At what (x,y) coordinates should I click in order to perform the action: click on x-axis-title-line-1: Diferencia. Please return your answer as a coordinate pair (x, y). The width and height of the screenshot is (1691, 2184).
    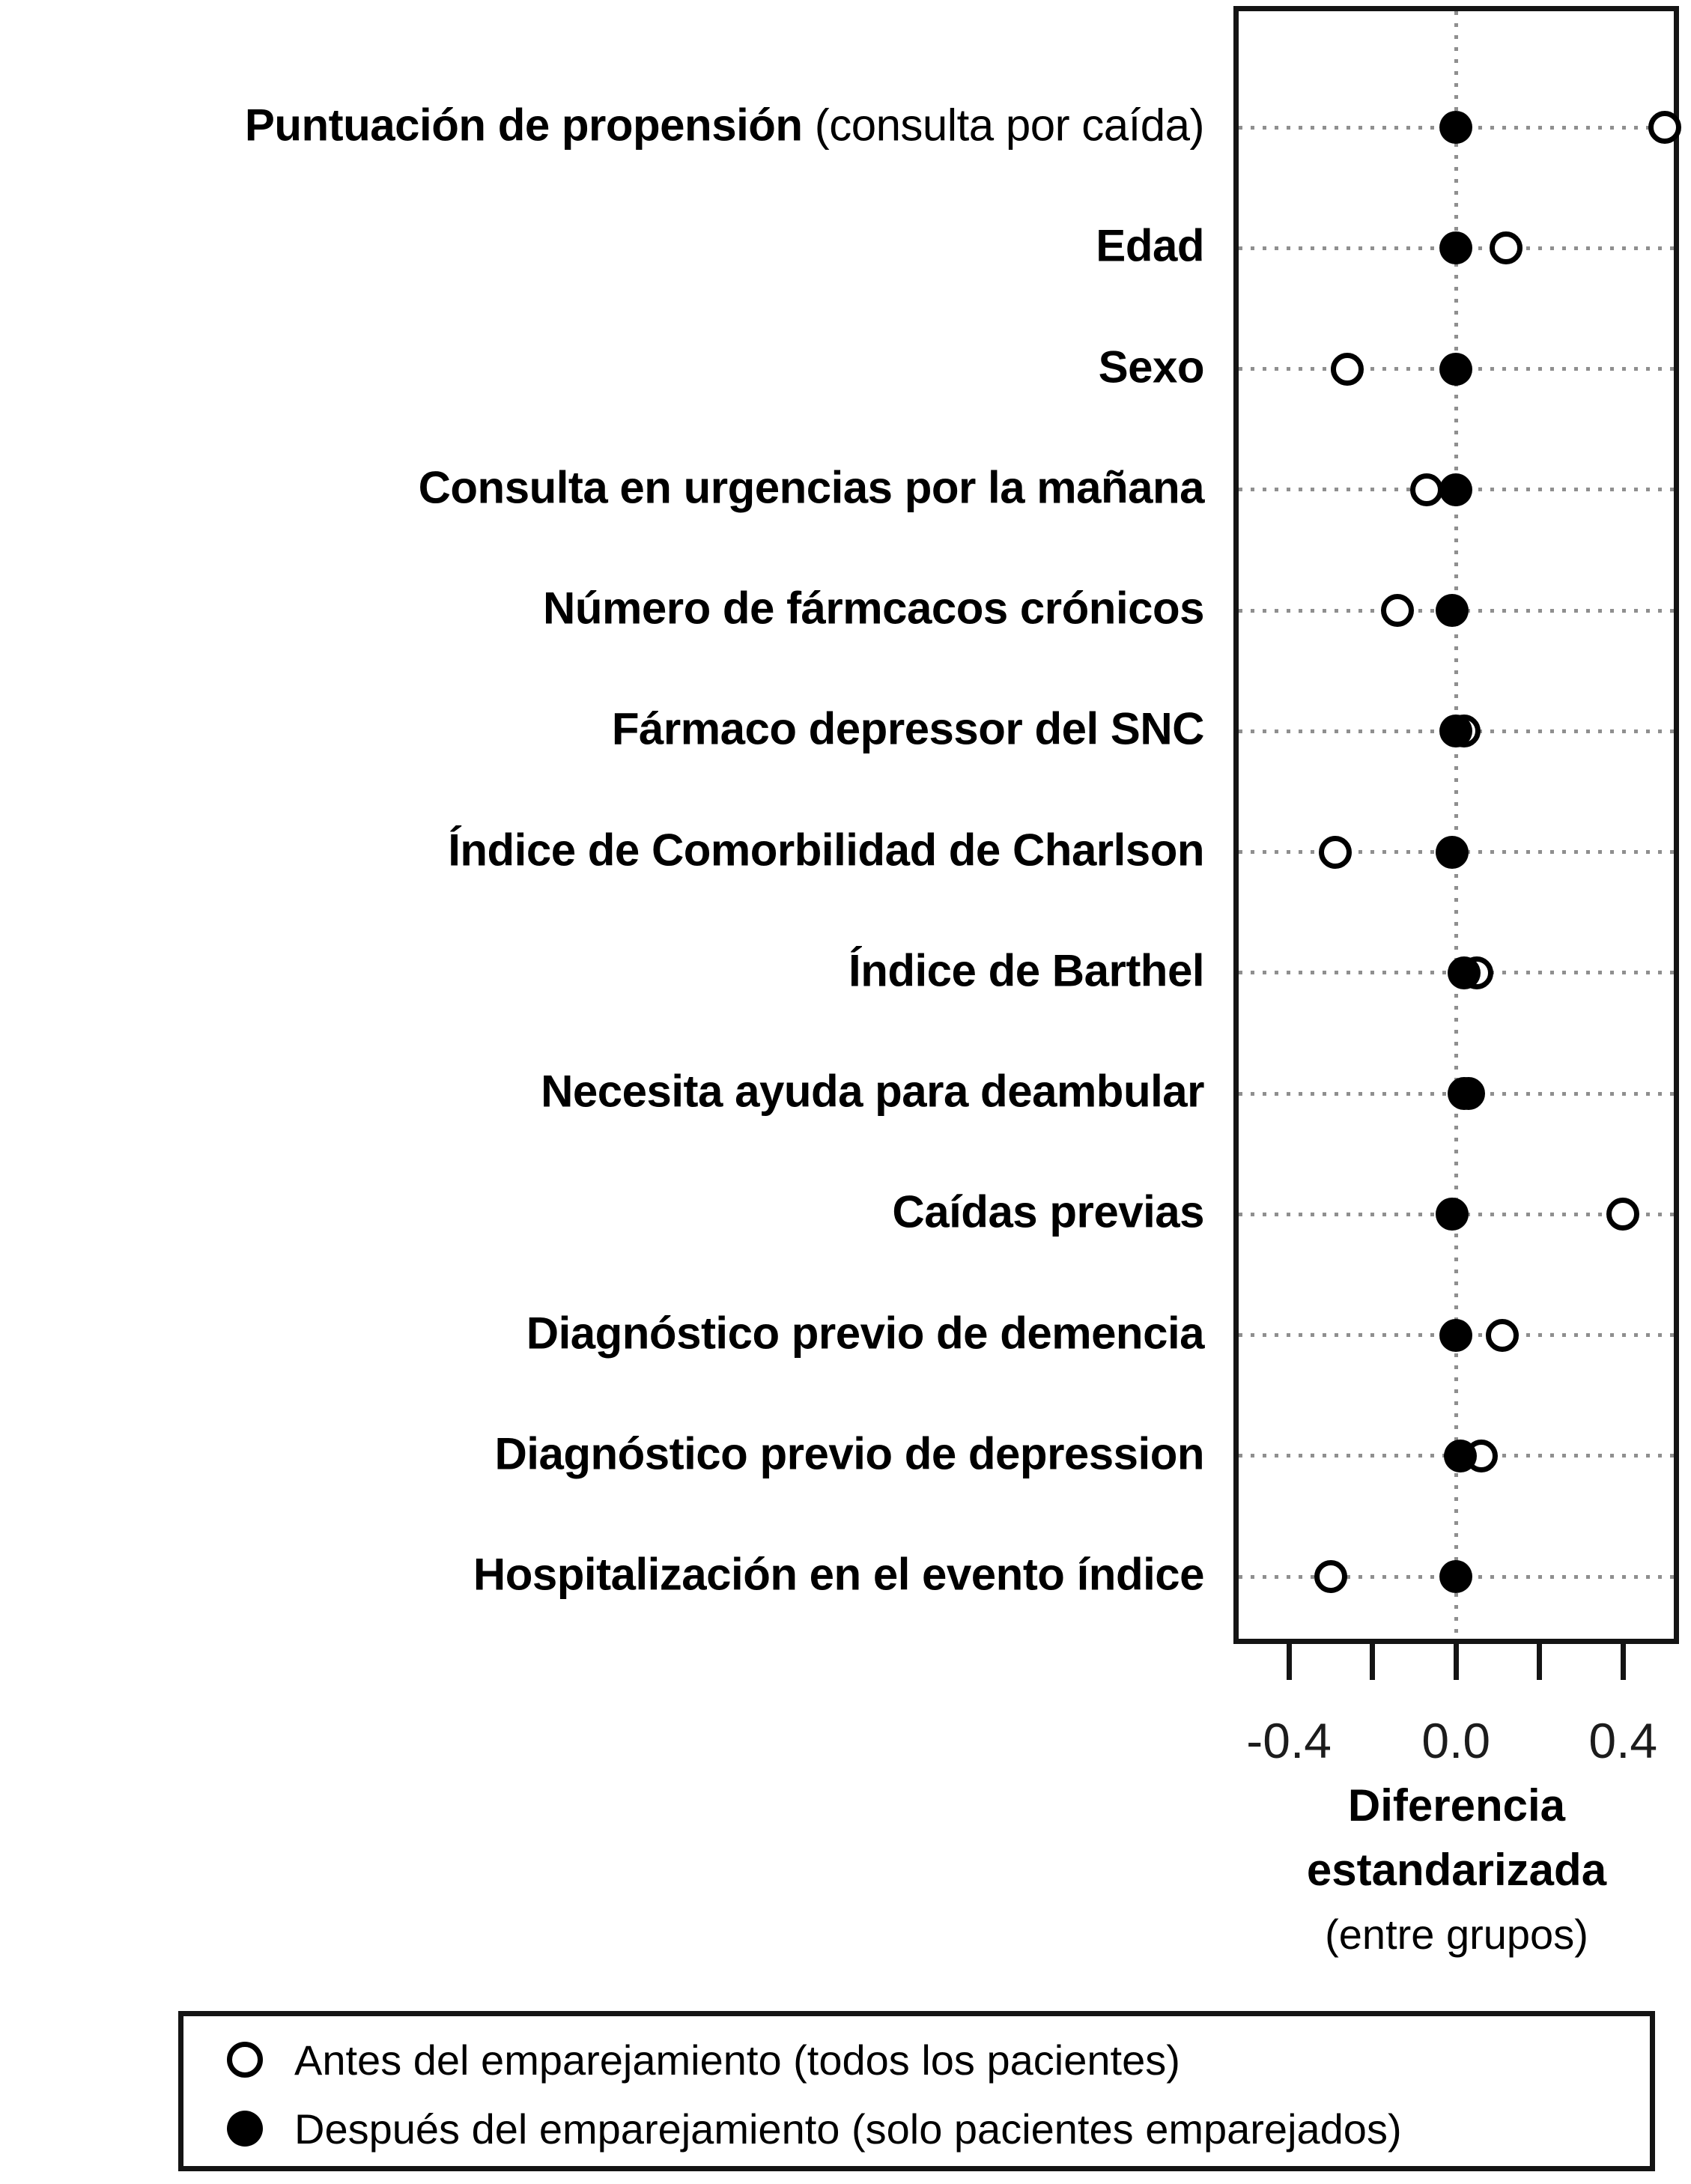
    Looking at the image, I should click on (1456, 1805).